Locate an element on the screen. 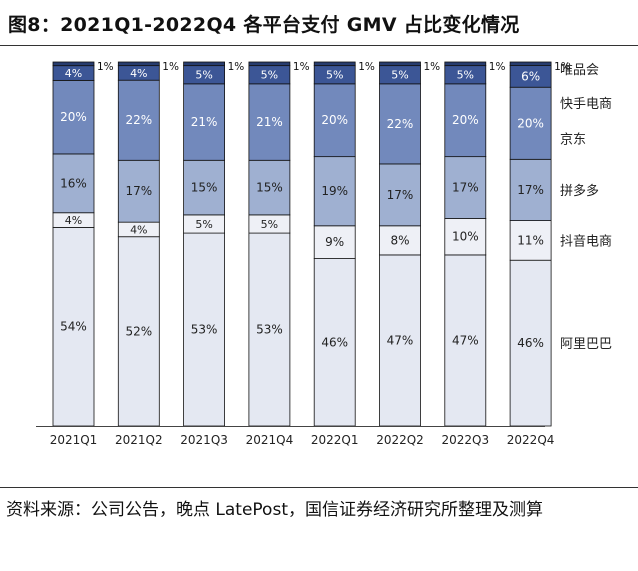 The width and height of the screenshot is (638, 571). x-tick-label: 2022Q4 is located at coordinates (531, 440).